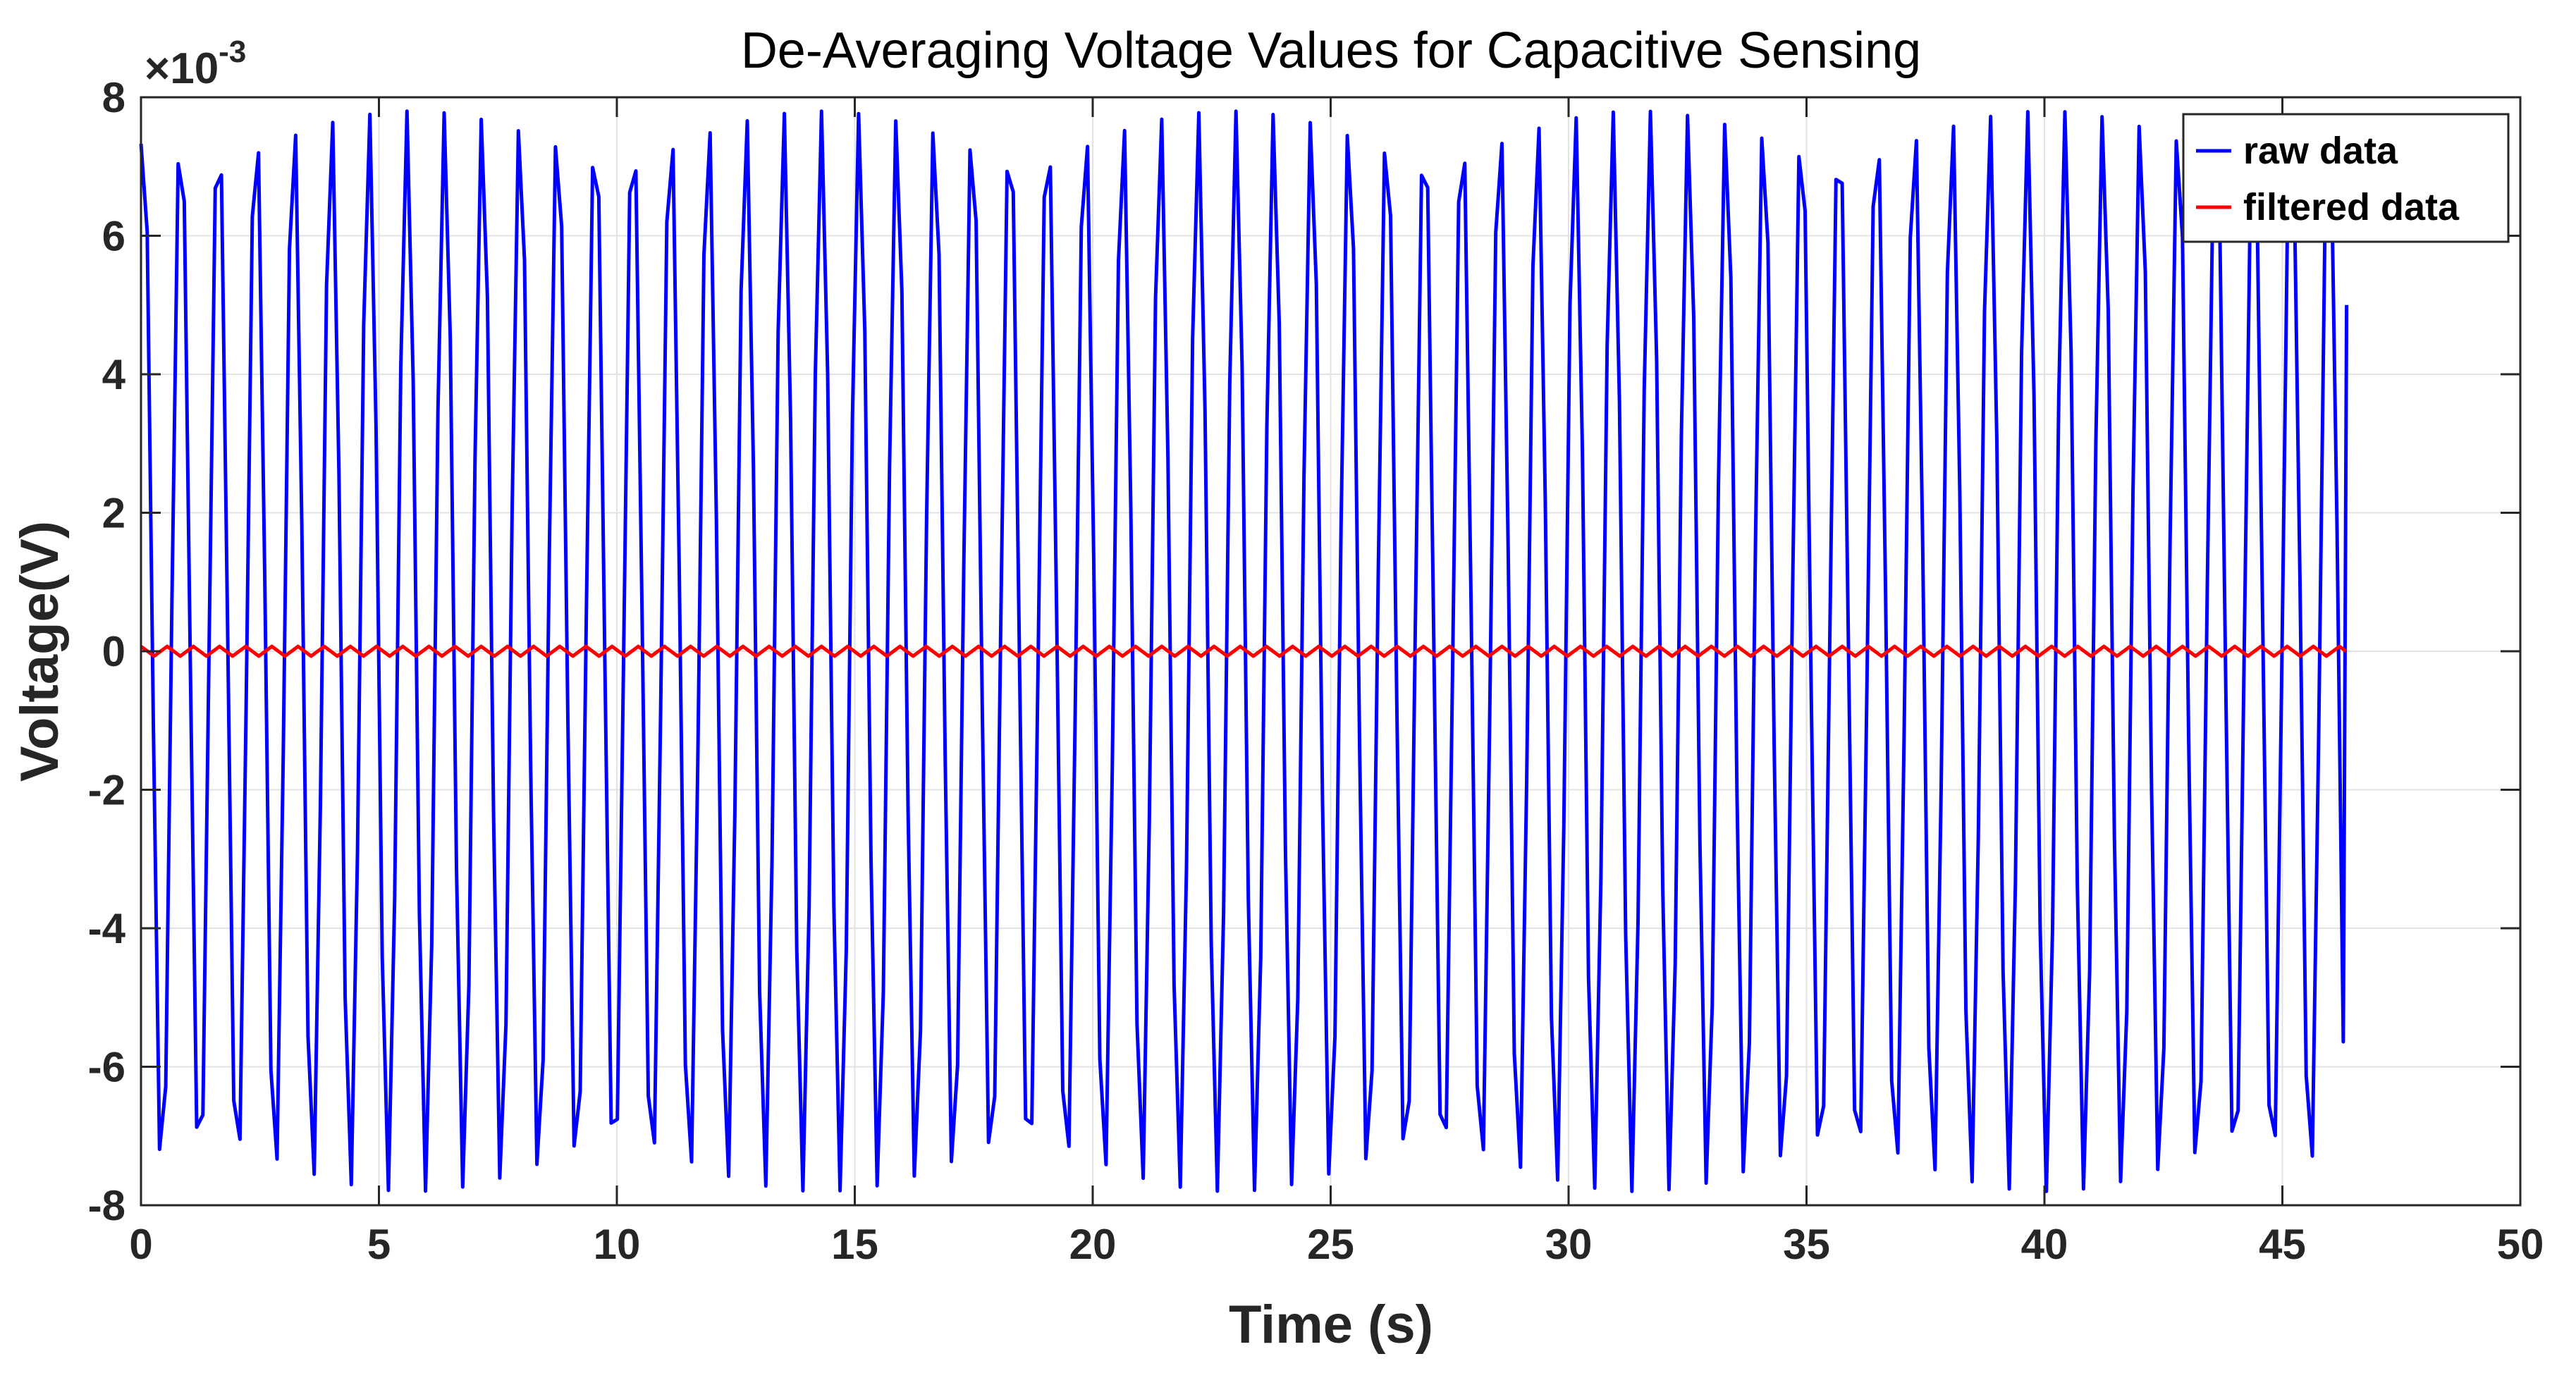 Image resolution: width=2576 pixels, height=1373 pixels. I want to click on y-tick-label: -2, so click(106, 790).